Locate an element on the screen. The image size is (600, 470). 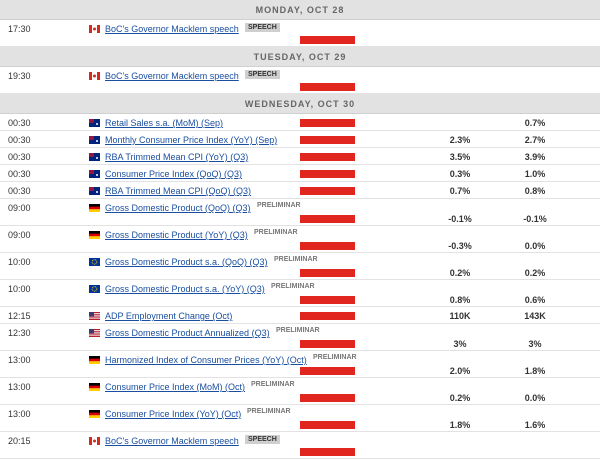
event-row: 00:30 Retail Sales s.a. (MoM) (Sep) 0.7% is located at coordinates (300, 122).